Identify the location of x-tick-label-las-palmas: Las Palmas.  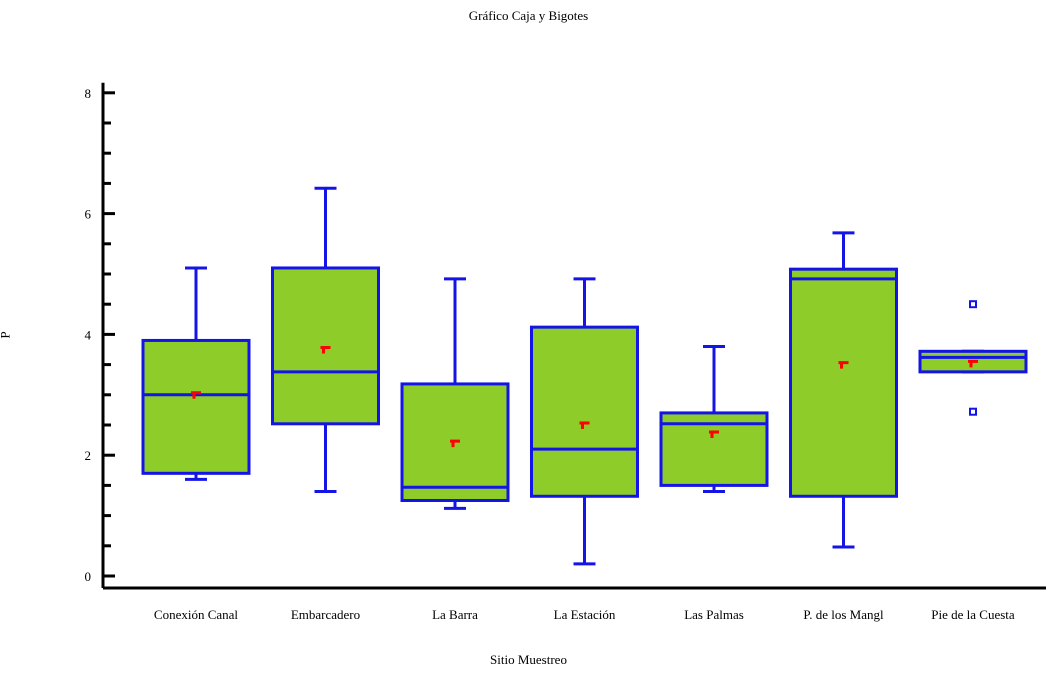
(714, 614).